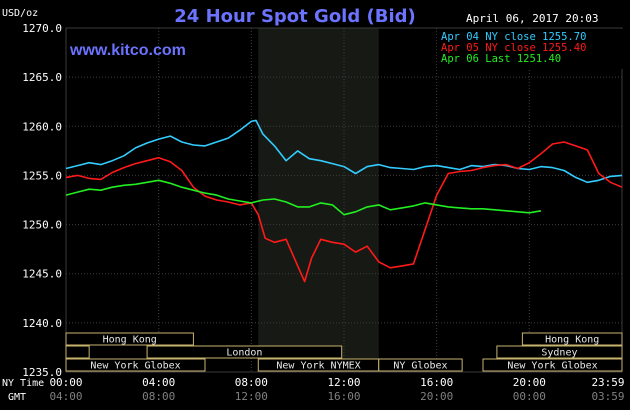 Image resolution: width=630 pixels, height=410 pixels. I want to click on x-tick-ny-label: 20:00, so click(529, 382).